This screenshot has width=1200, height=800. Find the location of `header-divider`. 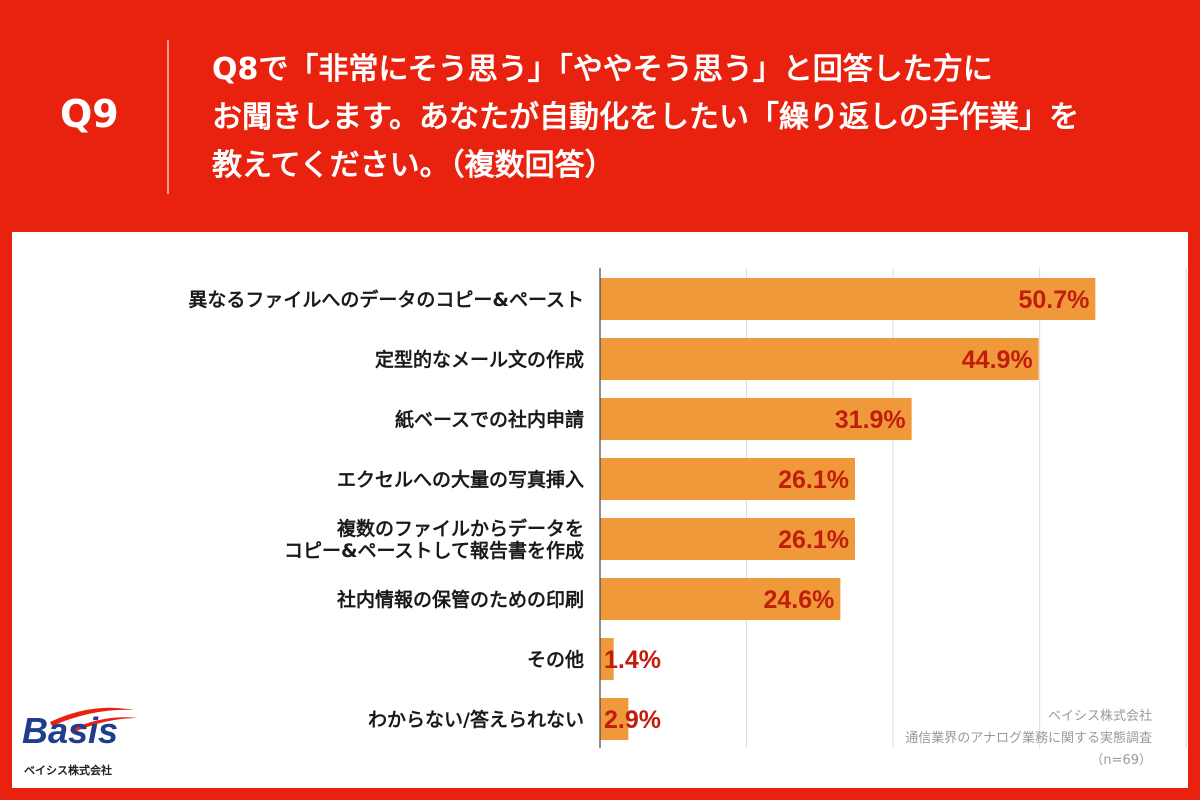

header-divider is located at coordinates (168, 117).